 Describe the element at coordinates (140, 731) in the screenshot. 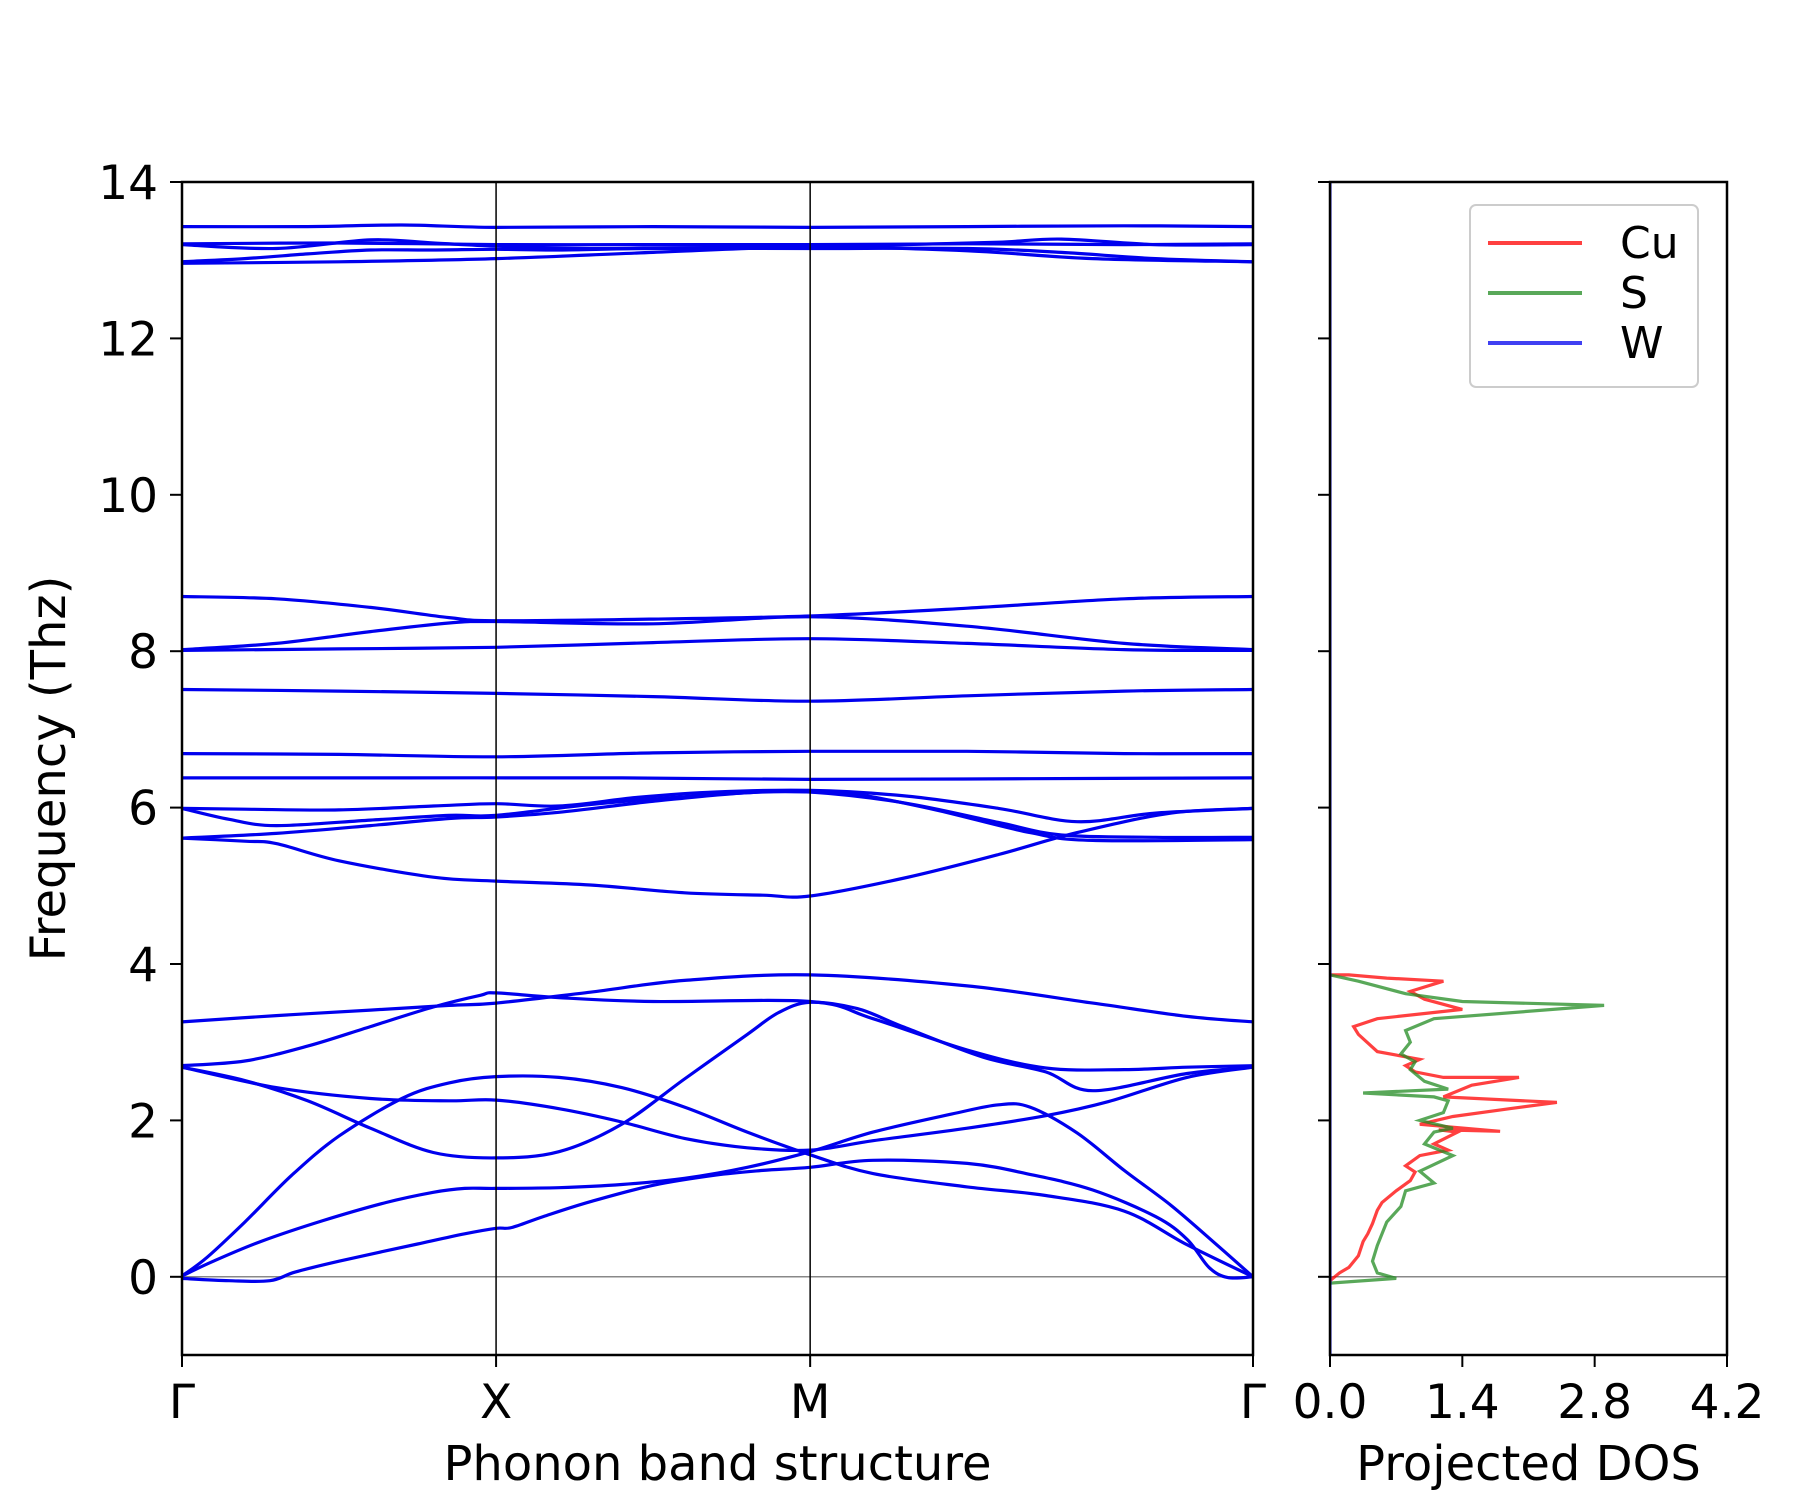

I see `y-axis-ticks: 0 2 4 6 8 10 12 14` at that location.